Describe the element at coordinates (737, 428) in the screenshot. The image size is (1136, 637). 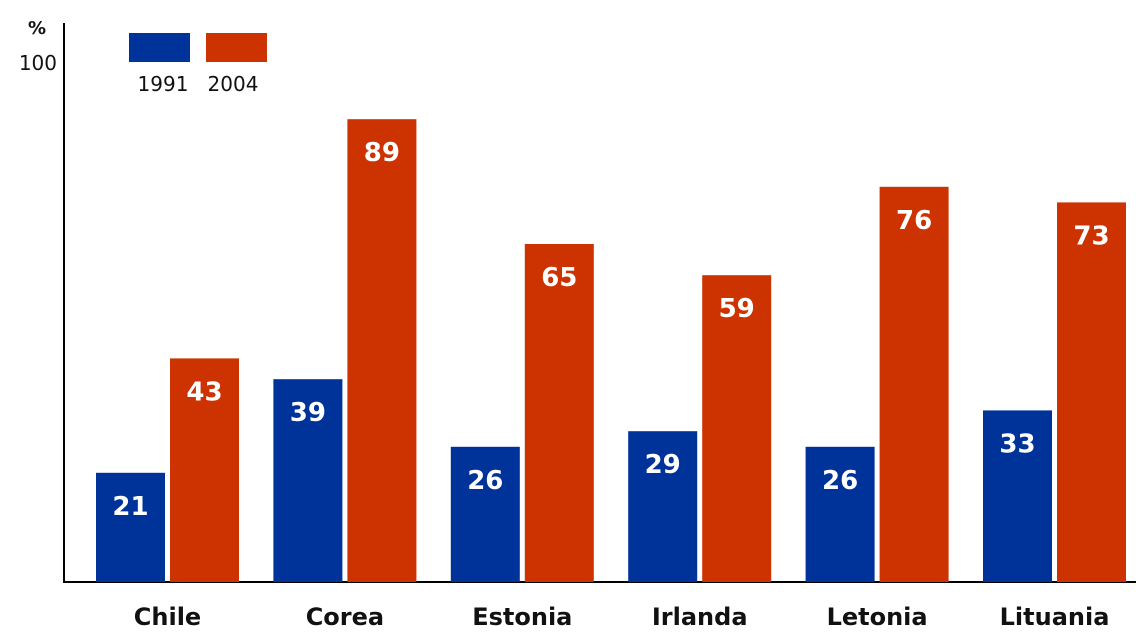
I see `bar-irlanda-2004` at that location.